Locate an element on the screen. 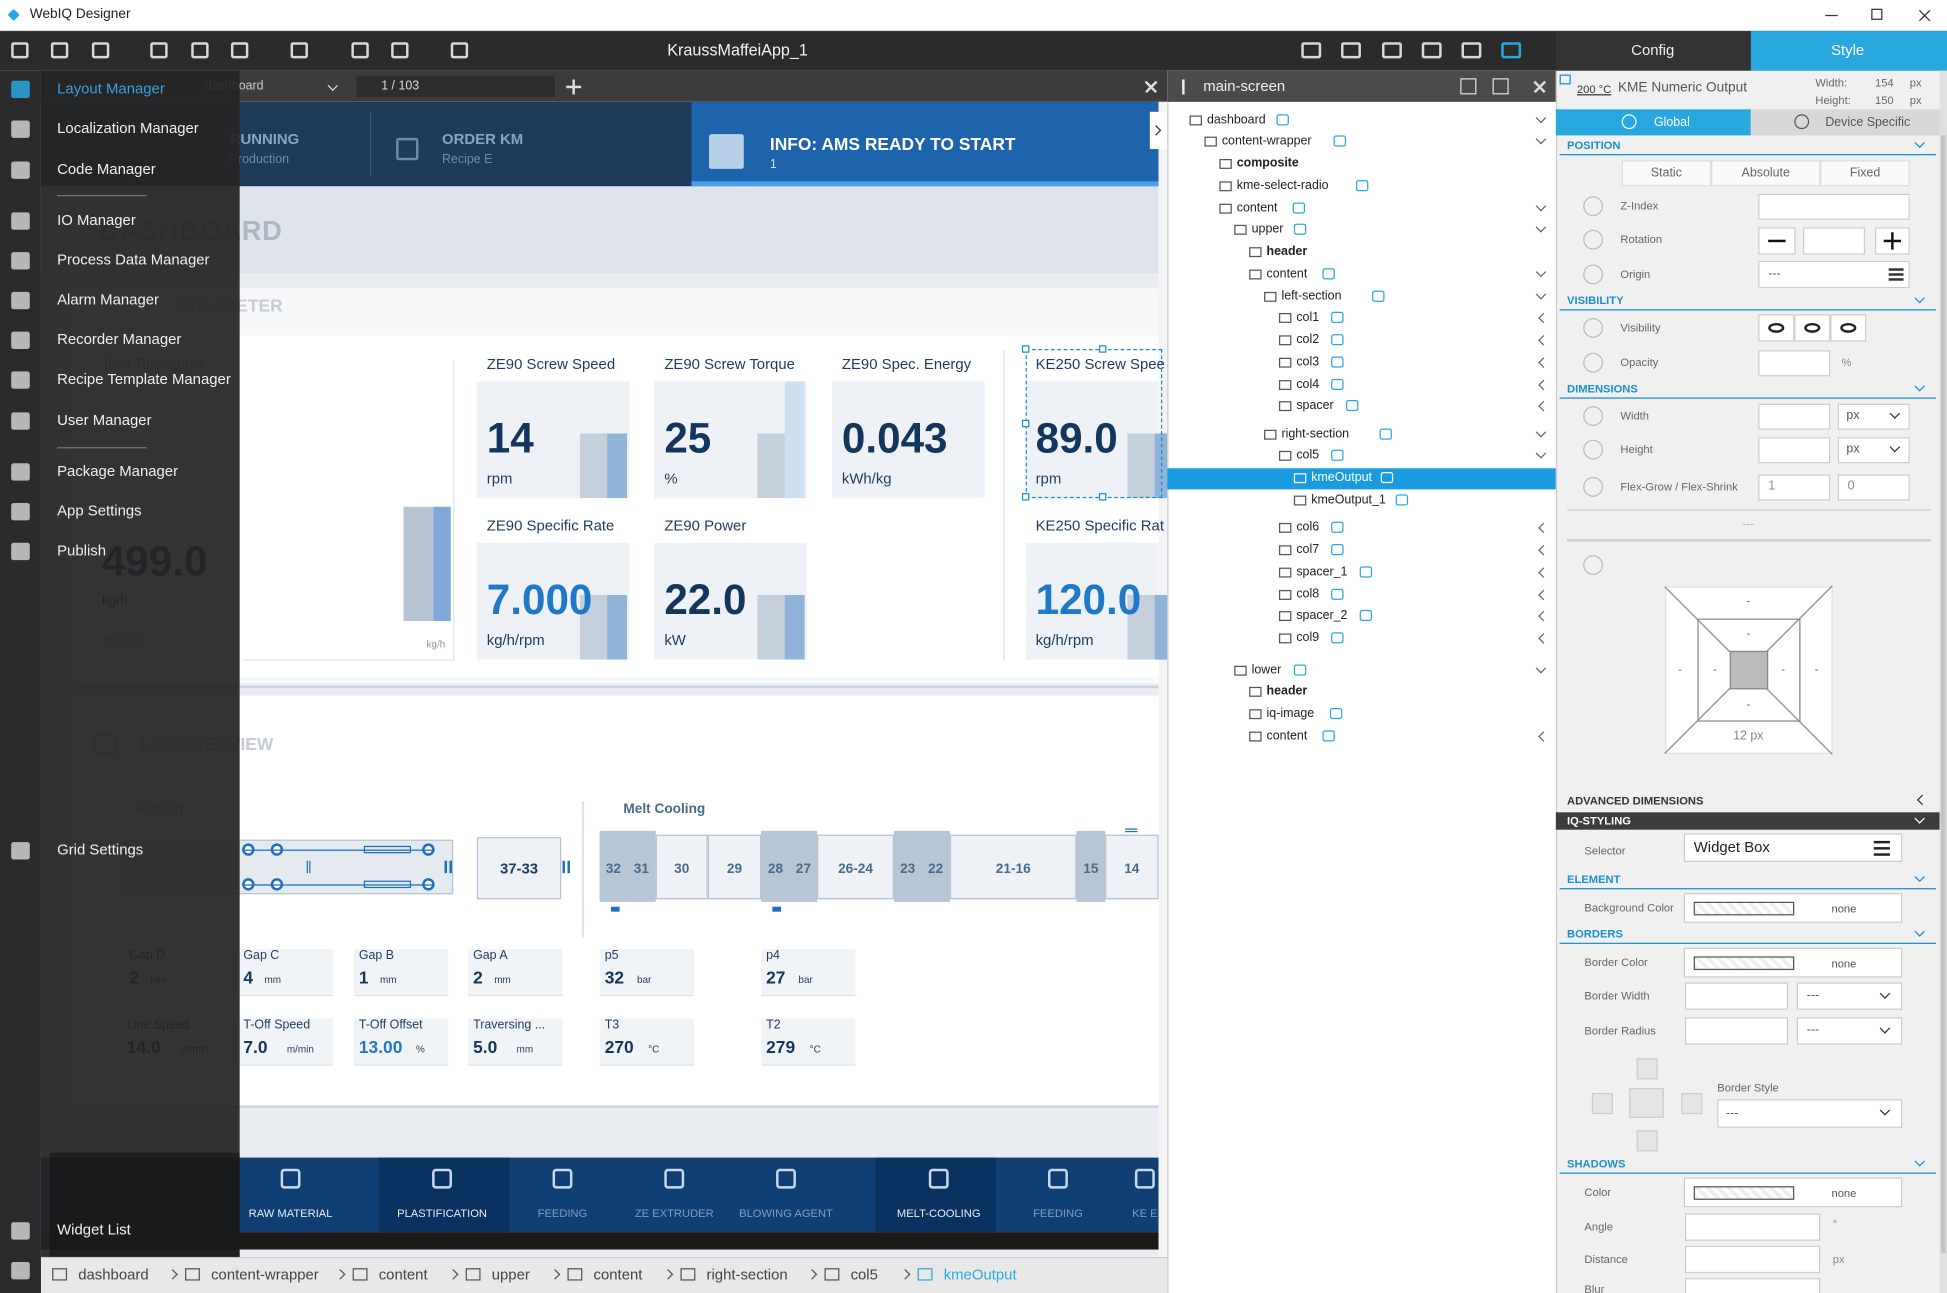 The image size is (1947, 1293). tree-node: col5 is located at coordinates (1308, 455).